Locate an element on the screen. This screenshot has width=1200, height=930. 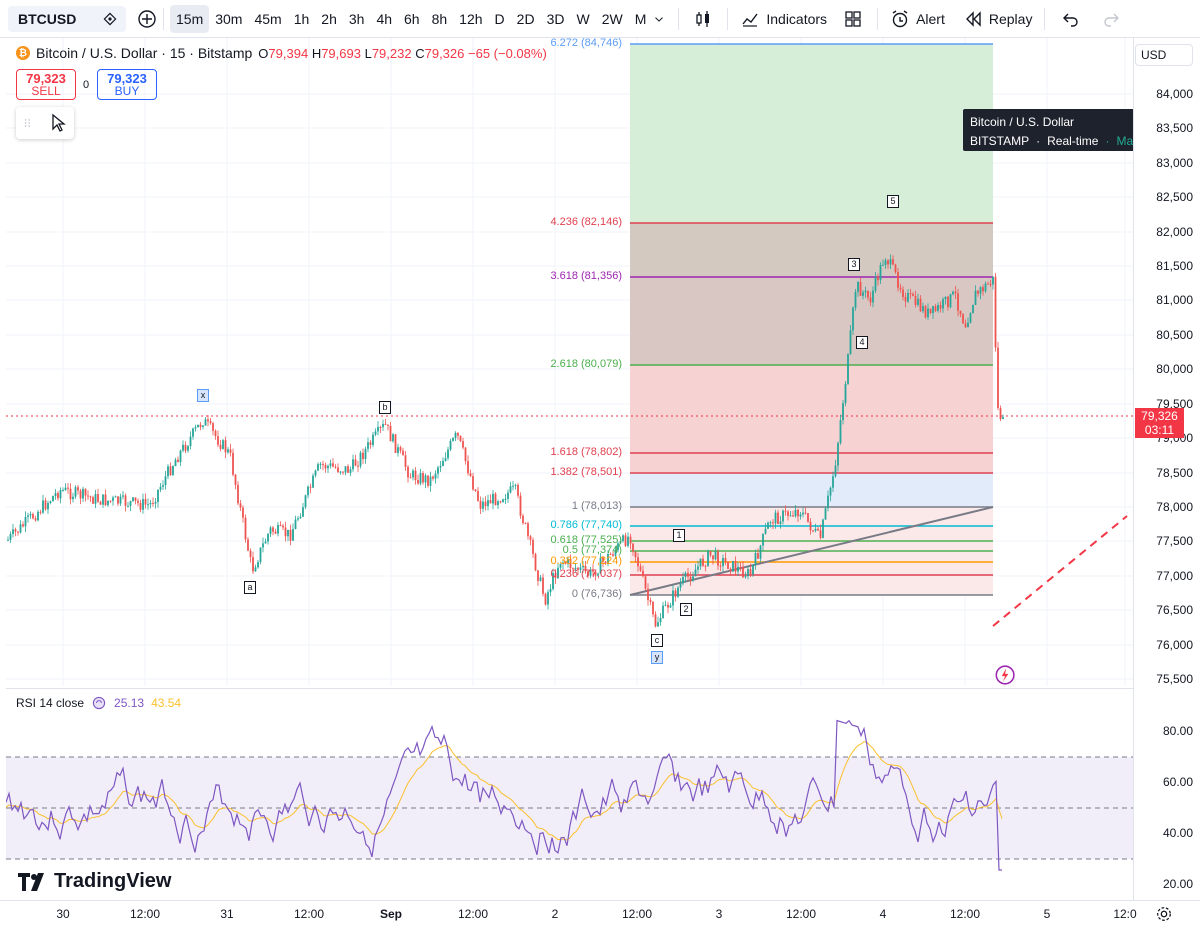
wave-label-4: 4 is located at coordinates (862, 342).